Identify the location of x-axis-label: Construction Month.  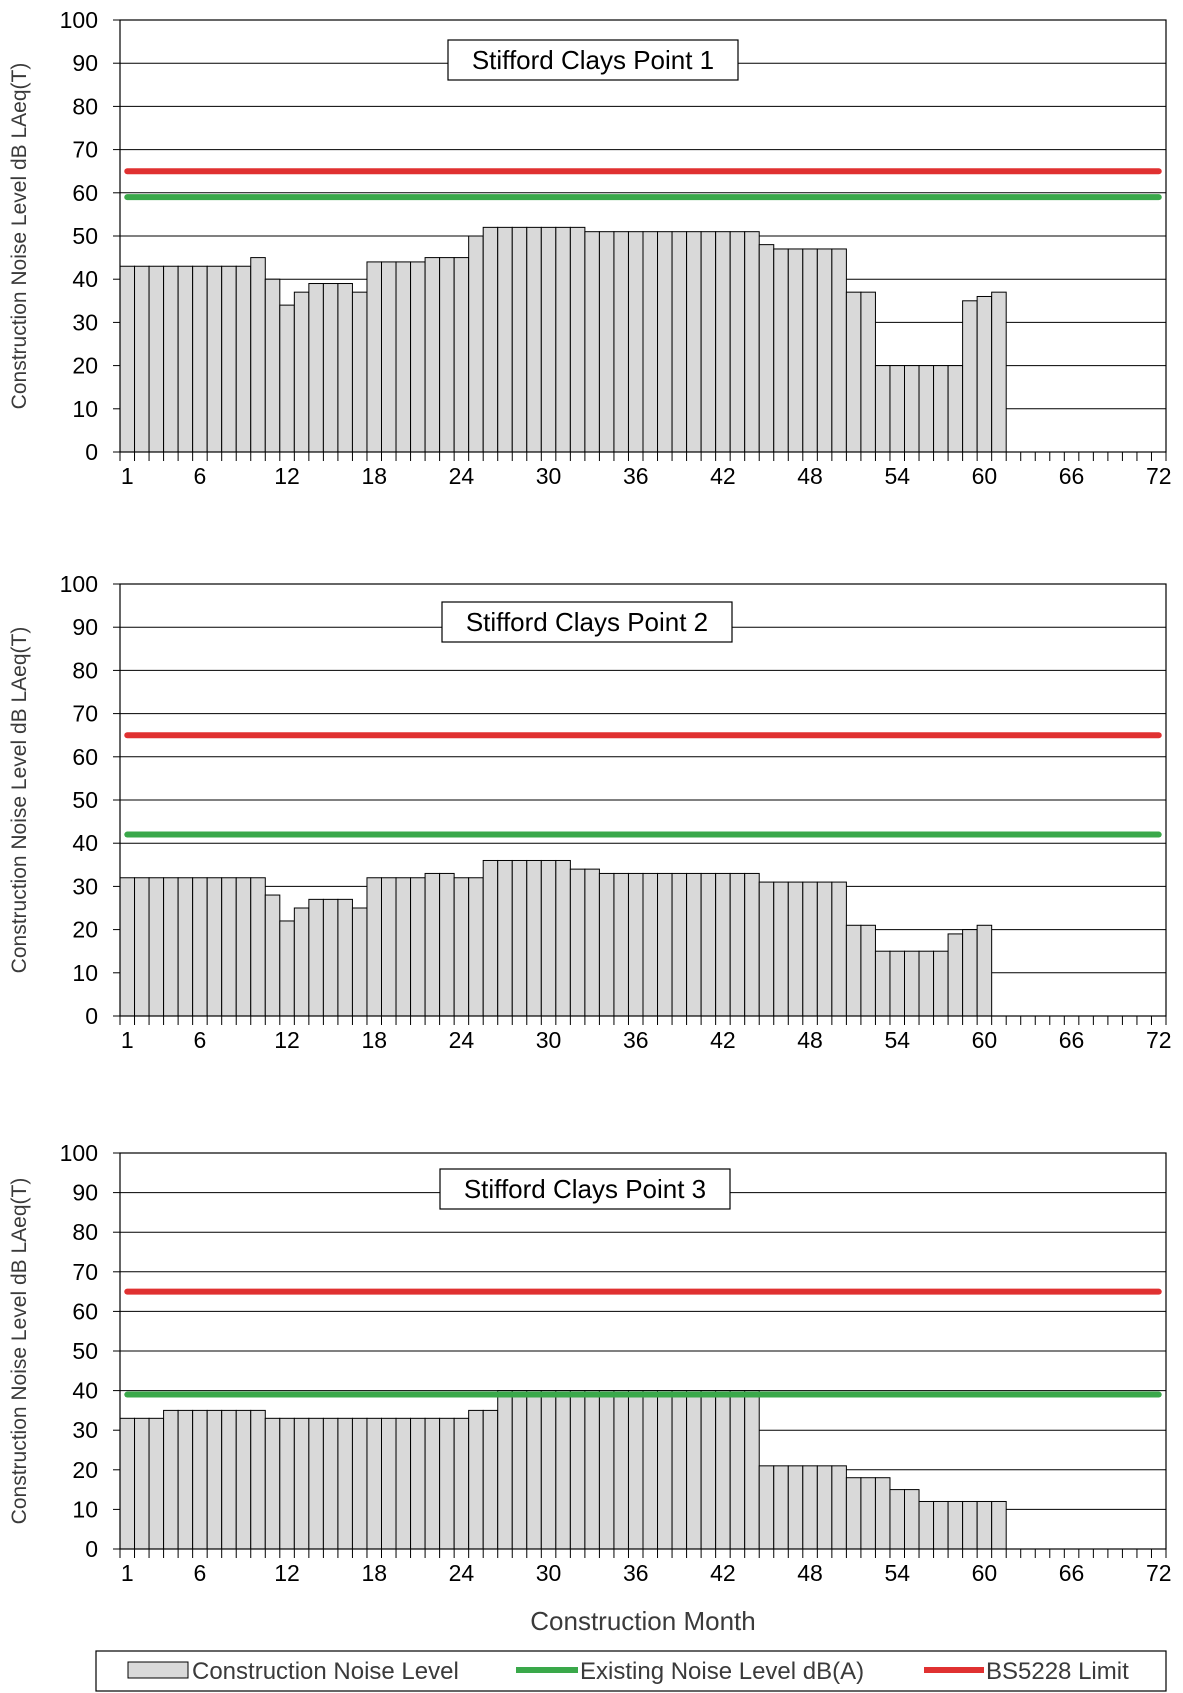
(642, 1621).